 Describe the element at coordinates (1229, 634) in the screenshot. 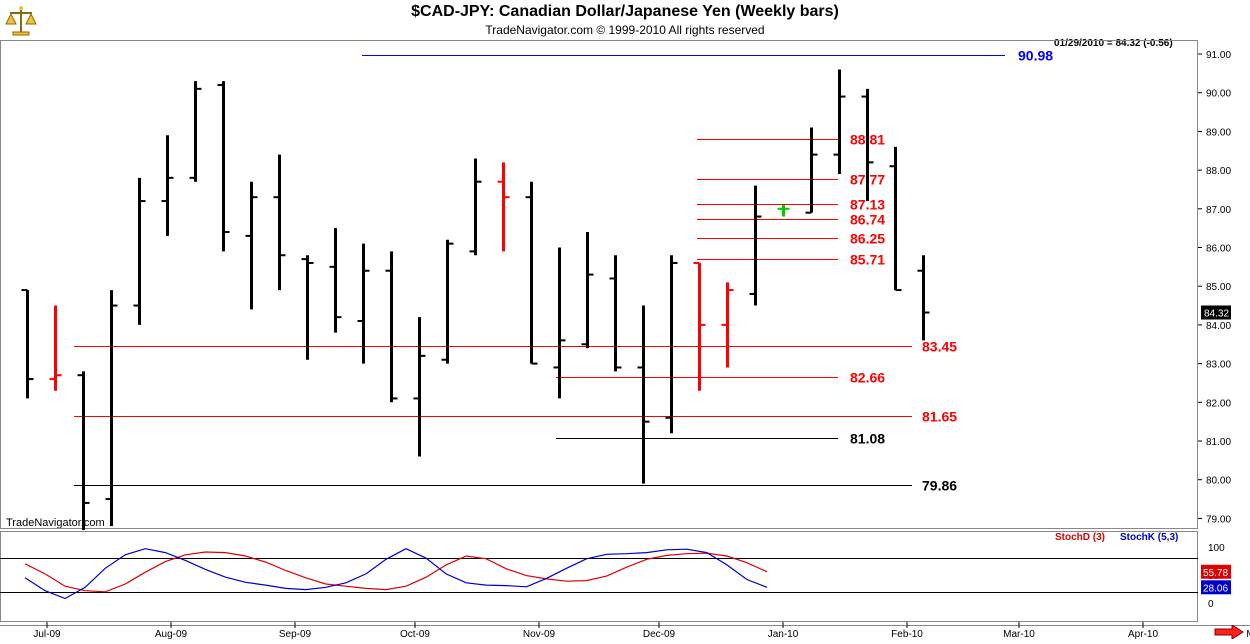

I see `scroll-right-arrow-icon` at that location.